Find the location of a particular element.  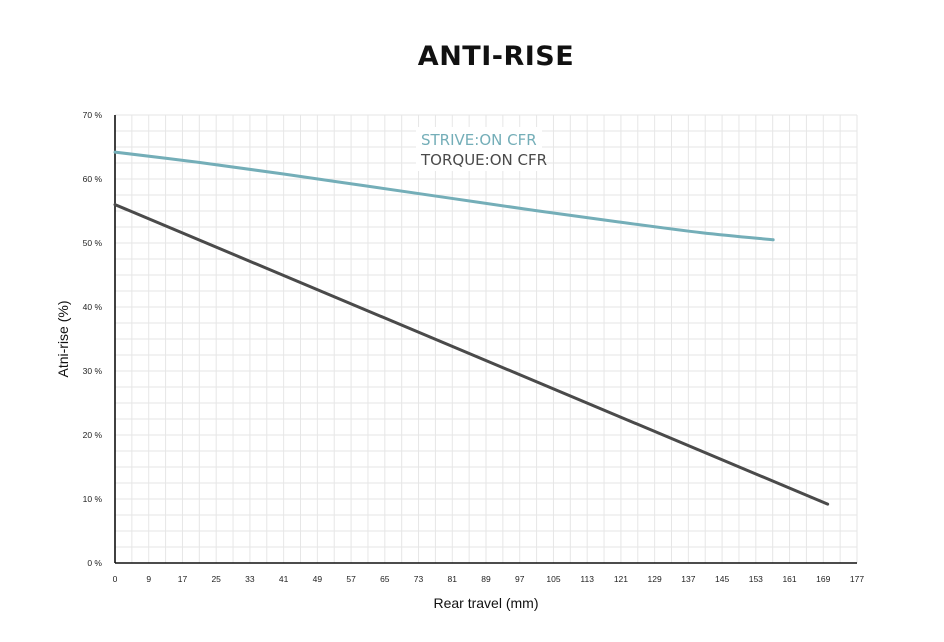

x-tick-label: 161 is located at coordinates (789, 579).